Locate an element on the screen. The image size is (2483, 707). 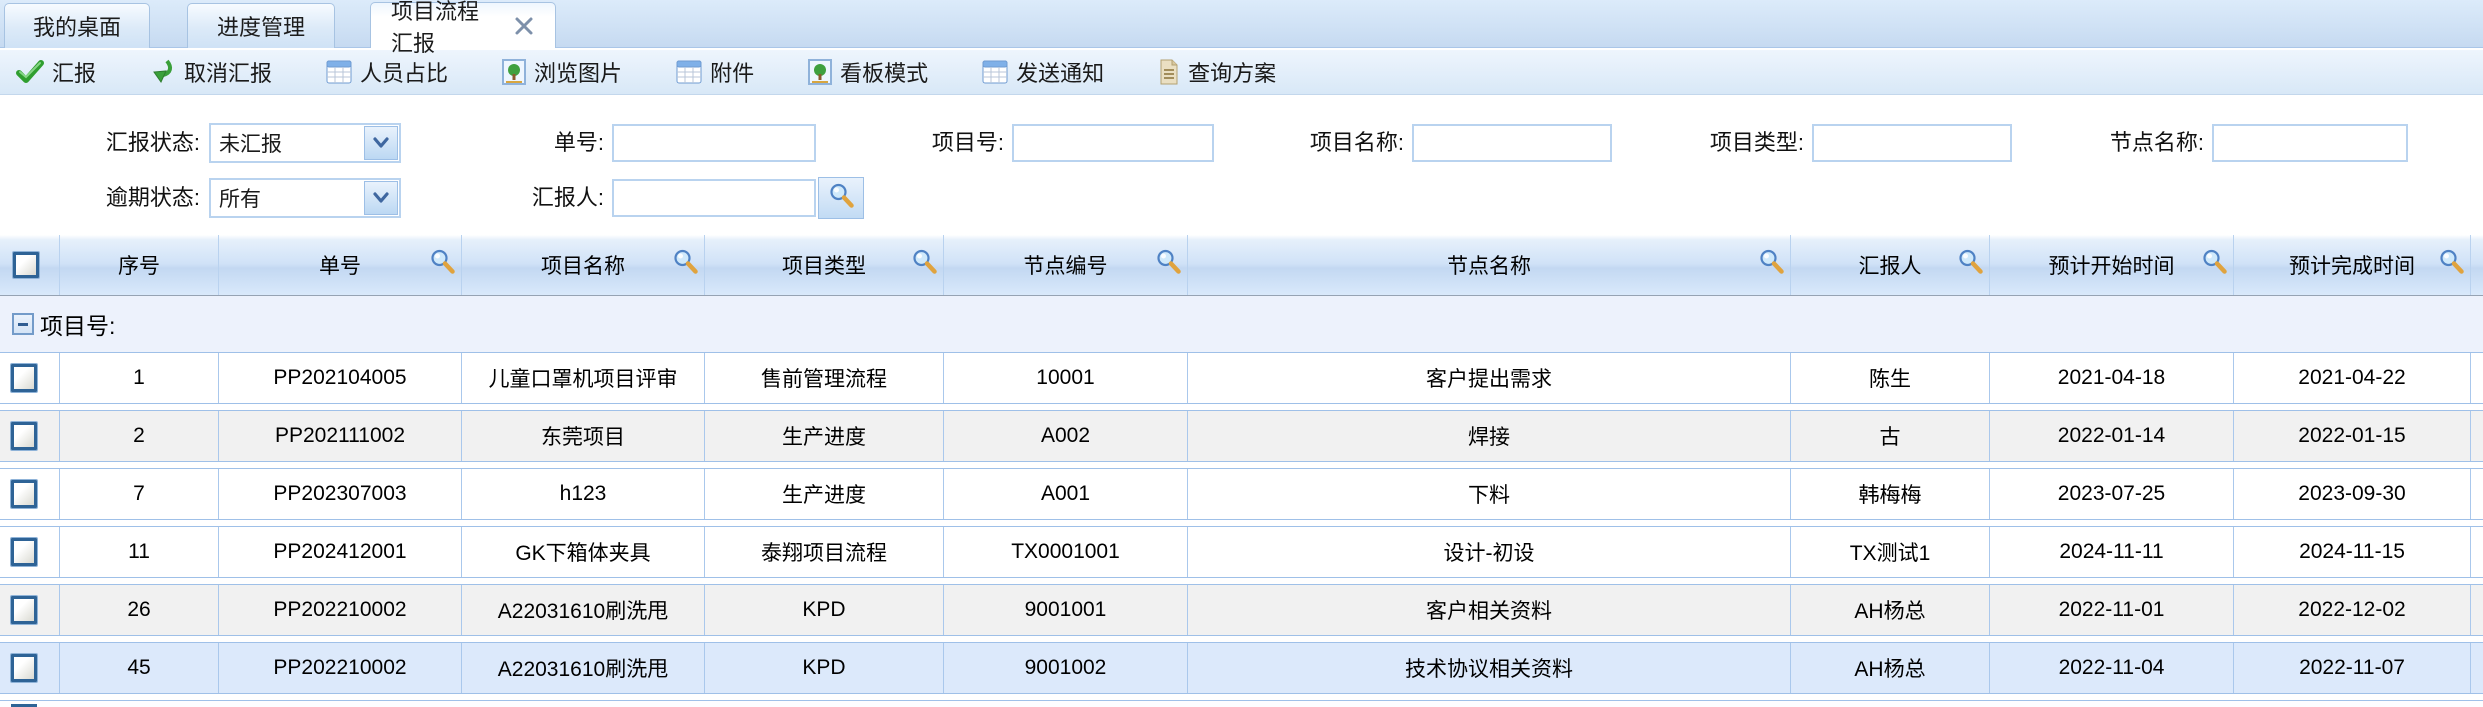
send-notification-button: 发送通知 is located at coordinates (1043, 72).